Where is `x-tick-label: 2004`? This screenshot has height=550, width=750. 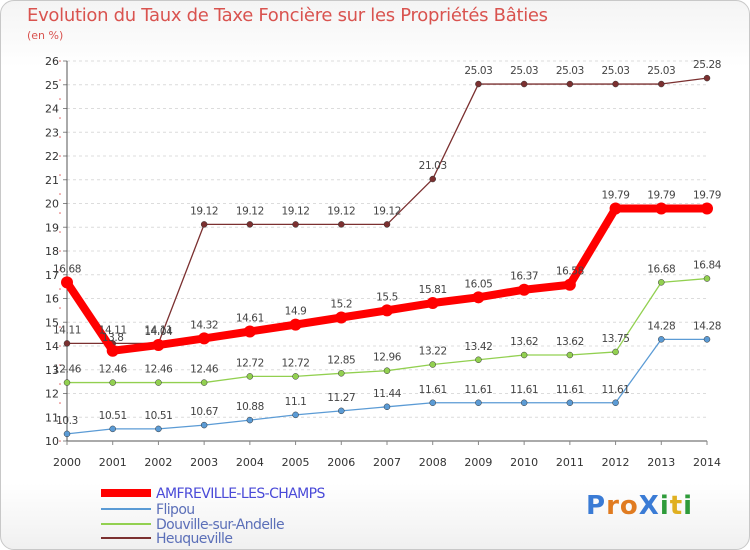
x-tick-label: 2004 is located at coordinates (250, 462).